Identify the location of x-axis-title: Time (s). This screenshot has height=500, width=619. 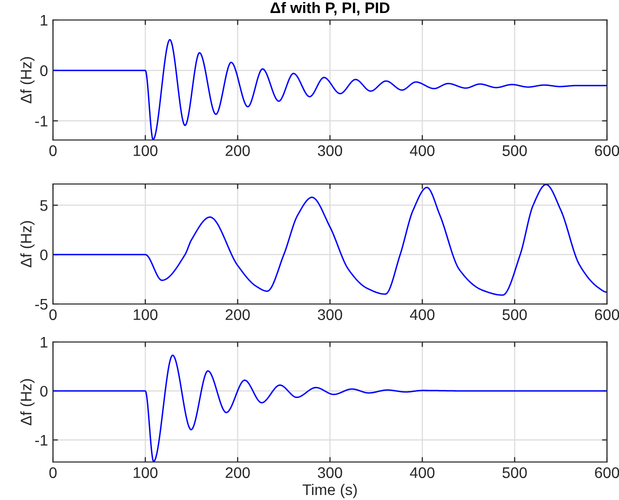
(329, 491).